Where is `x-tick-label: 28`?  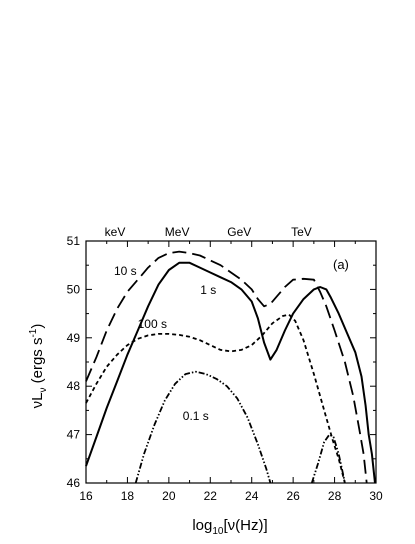
x-tick-label: 28 is located at coordinates (335, 496).